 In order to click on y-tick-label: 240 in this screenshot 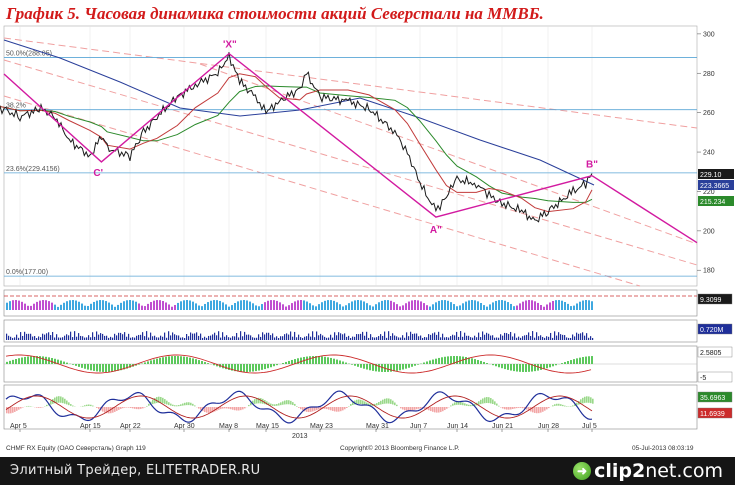, I will do `click(709, 153)`.